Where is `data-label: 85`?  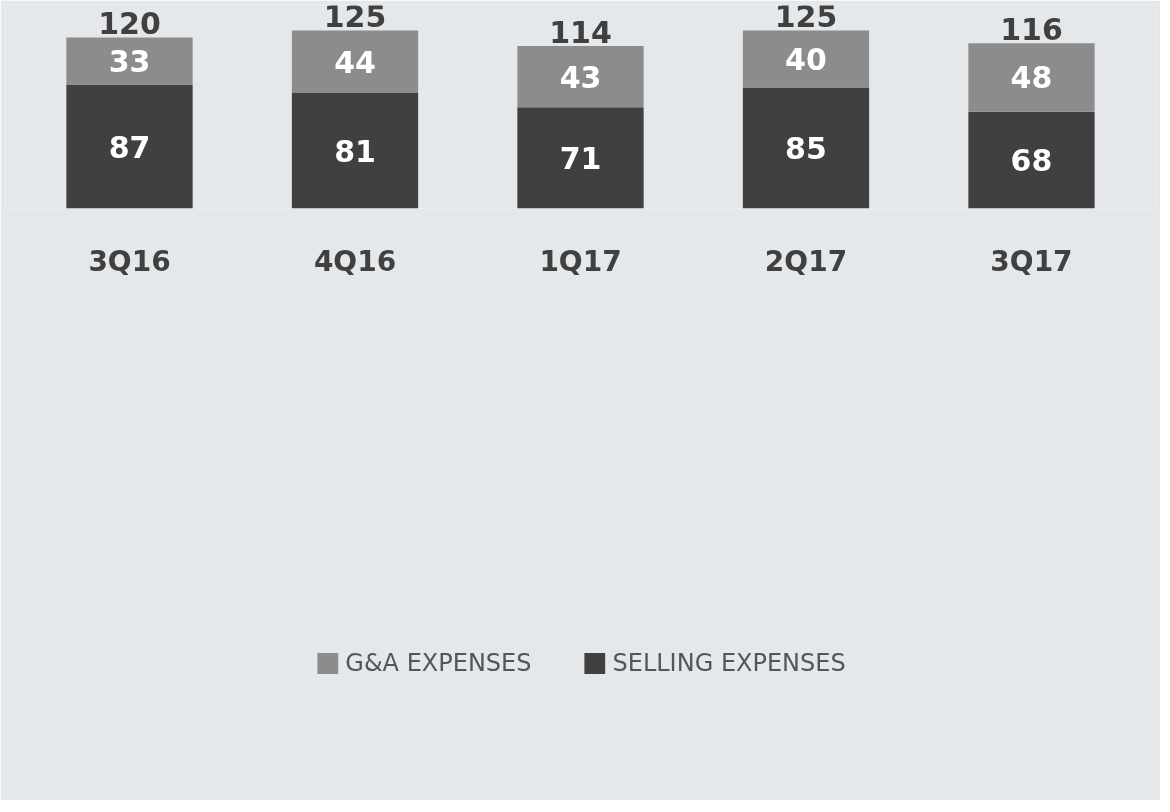 data-label: 85 is located at coordinates (806, 148).